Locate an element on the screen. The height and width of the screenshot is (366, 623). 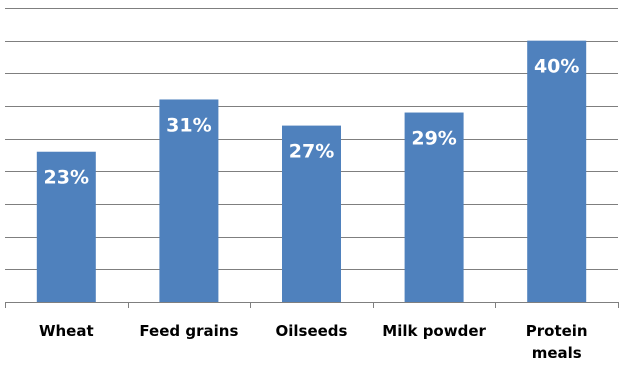
category-label: Feed grains is located at coordinates (188, 331).